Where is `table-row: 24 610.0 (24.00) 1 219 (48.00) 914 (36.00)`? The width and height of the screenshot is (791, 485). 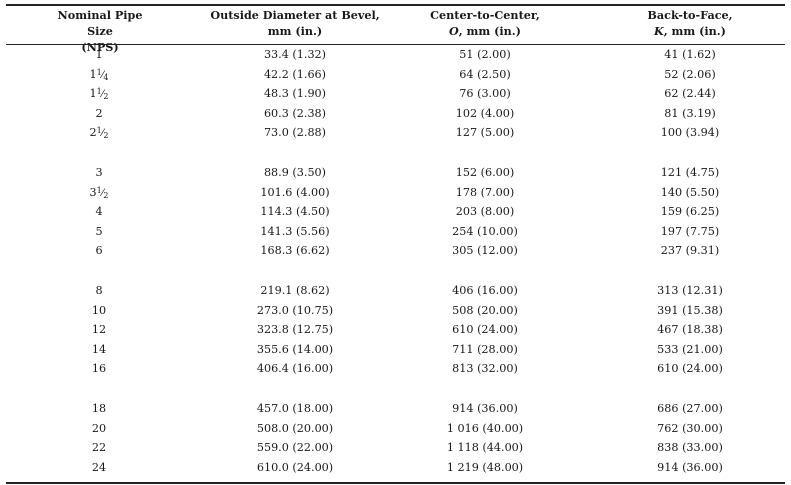 table-row: 24 610.0 (24.00) 1 219 (48.00) 914 (36.00) is located at coordinates (395, 469).